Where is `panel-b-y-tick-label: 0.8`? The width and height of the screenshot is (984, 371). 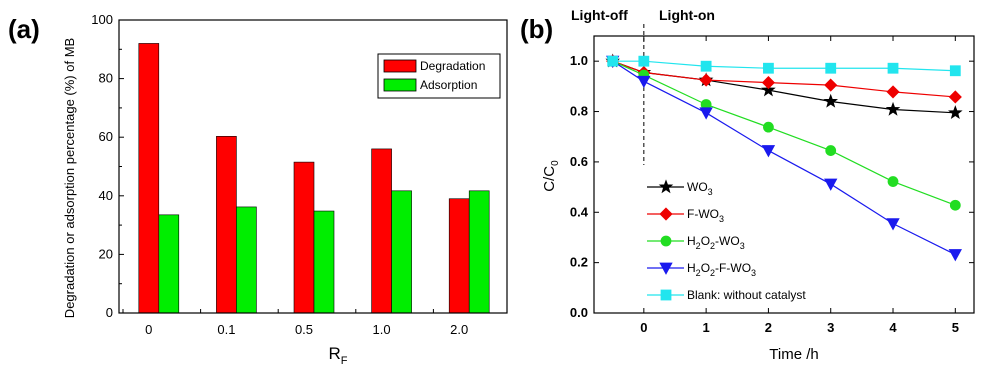
panel-b-y-tick-label: 0.8 is located at coordinates (579, 111).